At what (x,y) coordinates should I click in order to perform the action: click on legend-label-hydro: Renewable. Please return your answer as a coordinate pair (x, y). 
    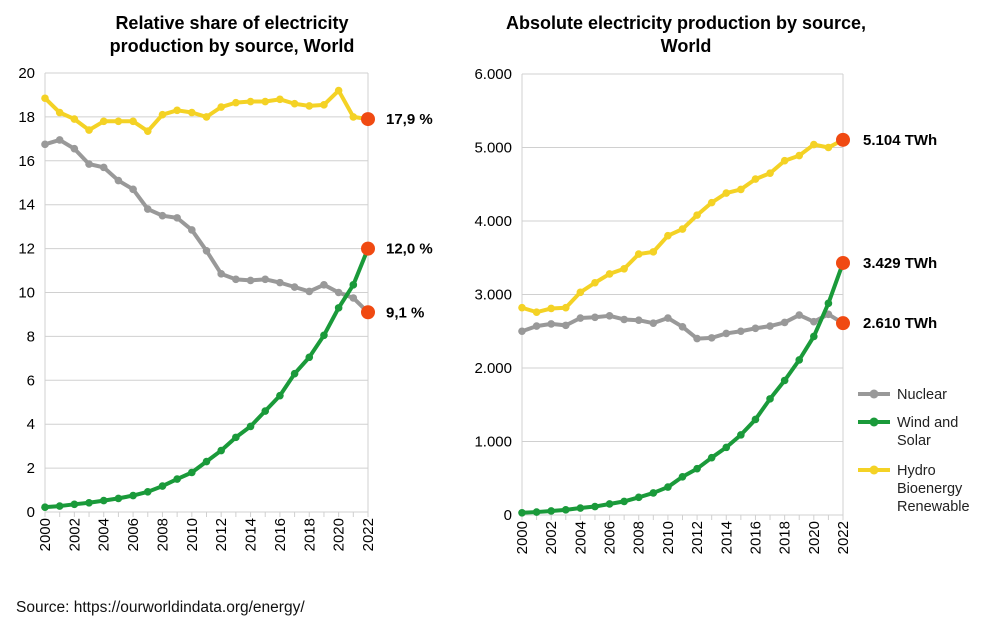
    Looking at the image, I should click on (933, 507).